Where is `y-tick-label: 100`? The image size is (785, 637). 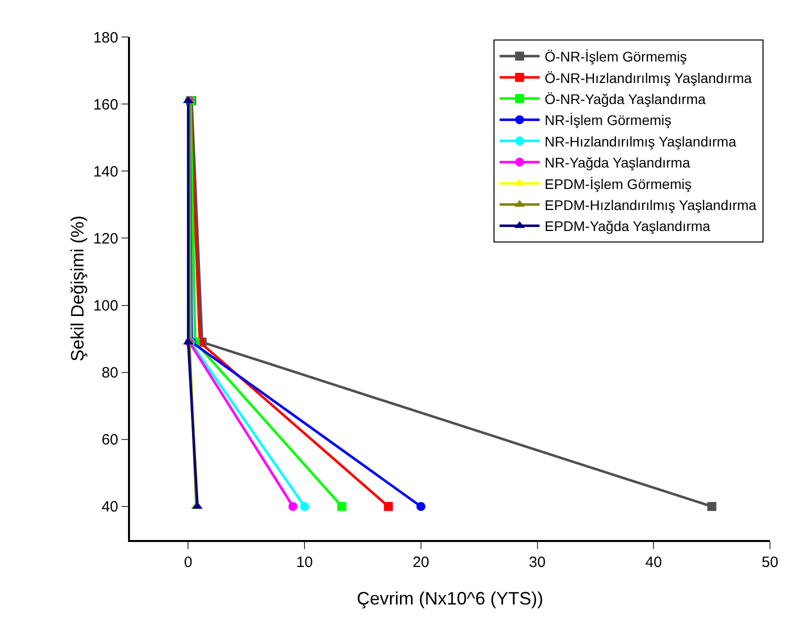 y-tick-label: 100 is located at coordinates (105, 306).